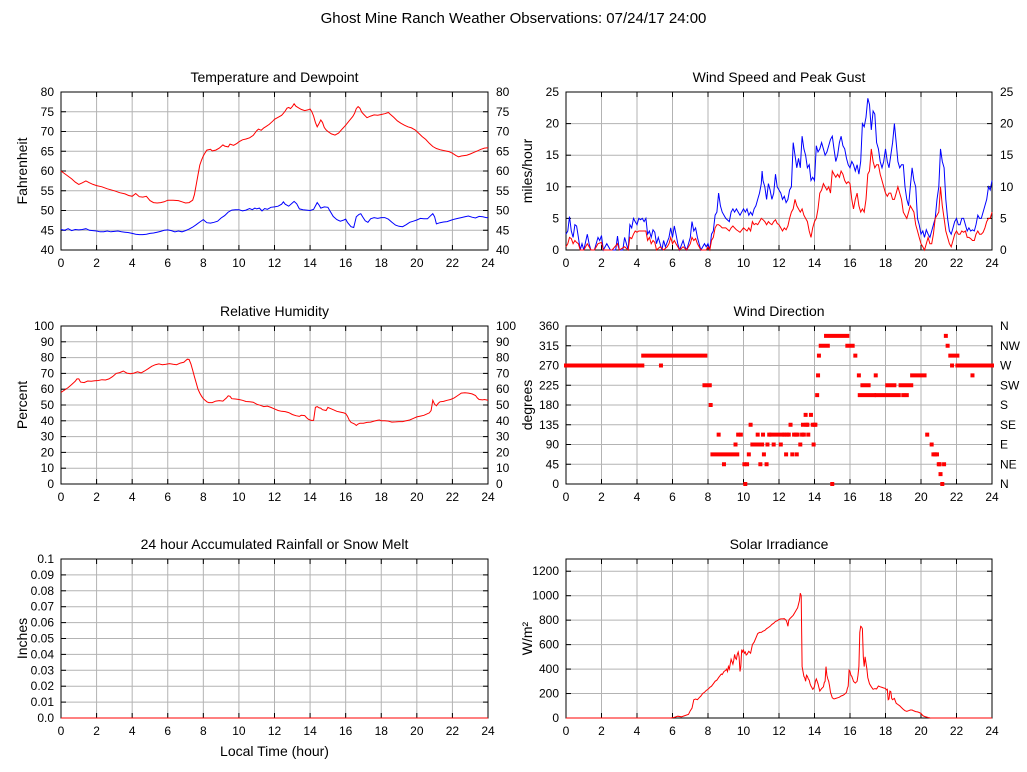 This screenshot has width=1027, height=772. What do you see at coordinates (1008, 464) in the screenshot?
I see `svg-text: NE` at bounding box center [1008, 464].